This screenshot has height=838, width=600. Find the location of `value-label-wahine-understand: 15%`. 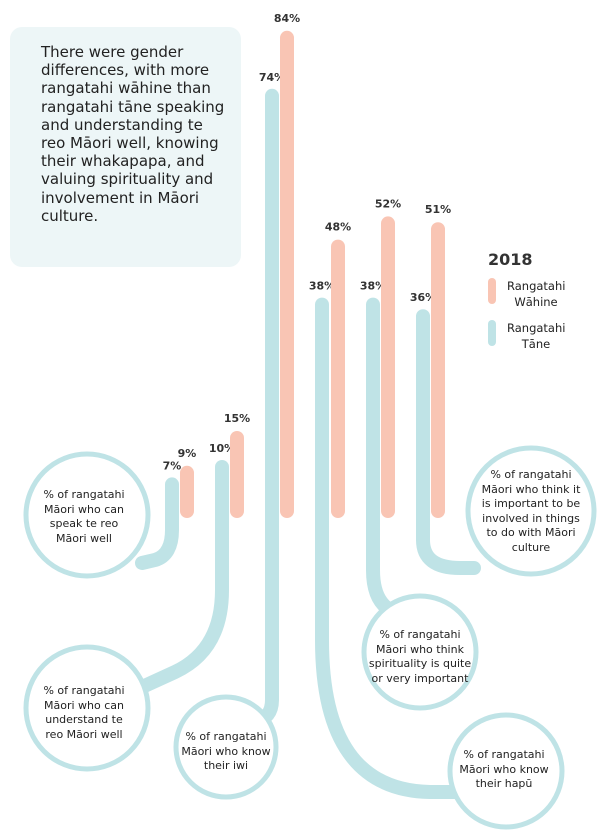

value-label-wahine-understand: 15% is located at coordinates (237, 418).